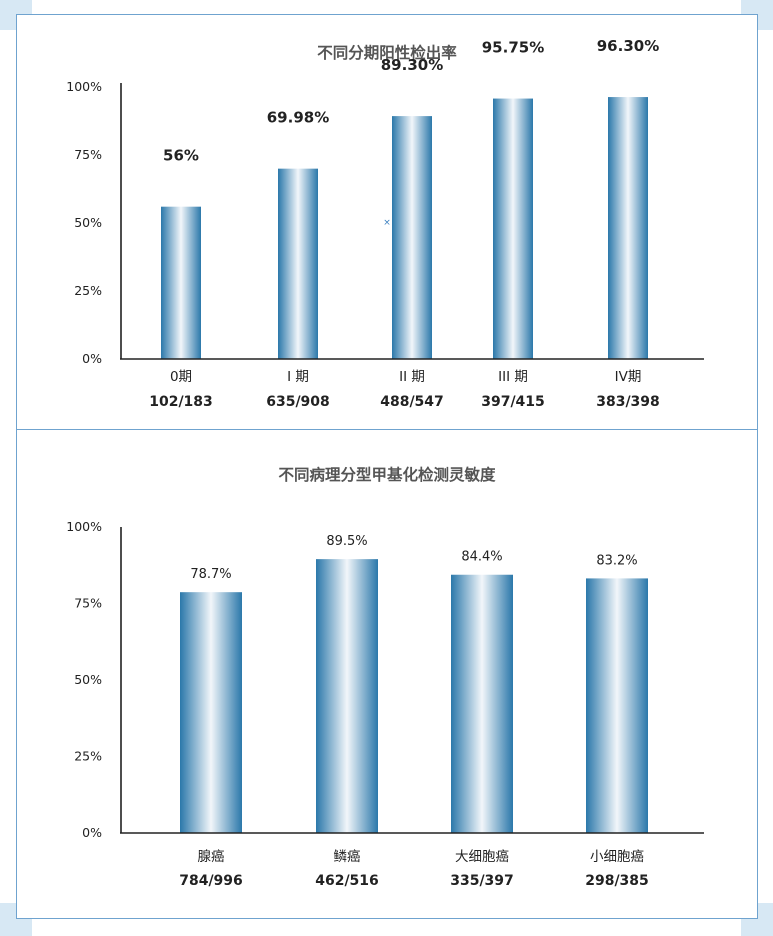 The height and width of the screenshot is (936, 773). Describe the element at coordinates (298, 118) in the screenshot. I see `data-label: 69.98%` at that location.